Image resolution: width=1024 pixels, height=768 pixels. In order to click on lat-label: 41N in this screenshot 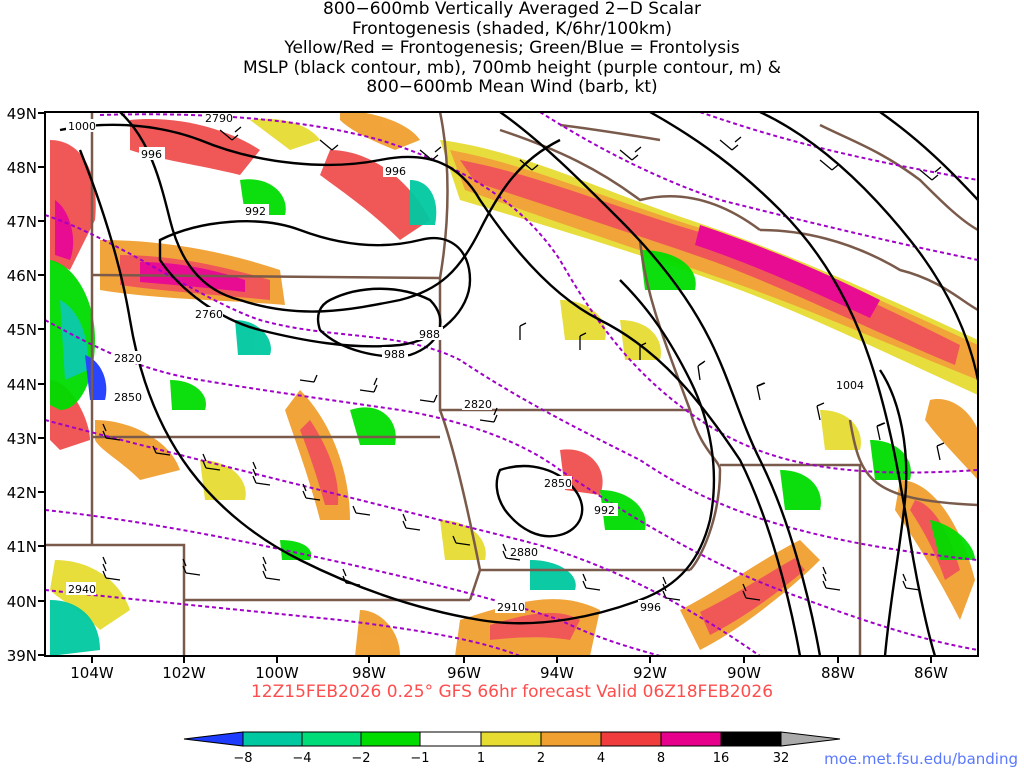, I will do `click(22, 547)`.